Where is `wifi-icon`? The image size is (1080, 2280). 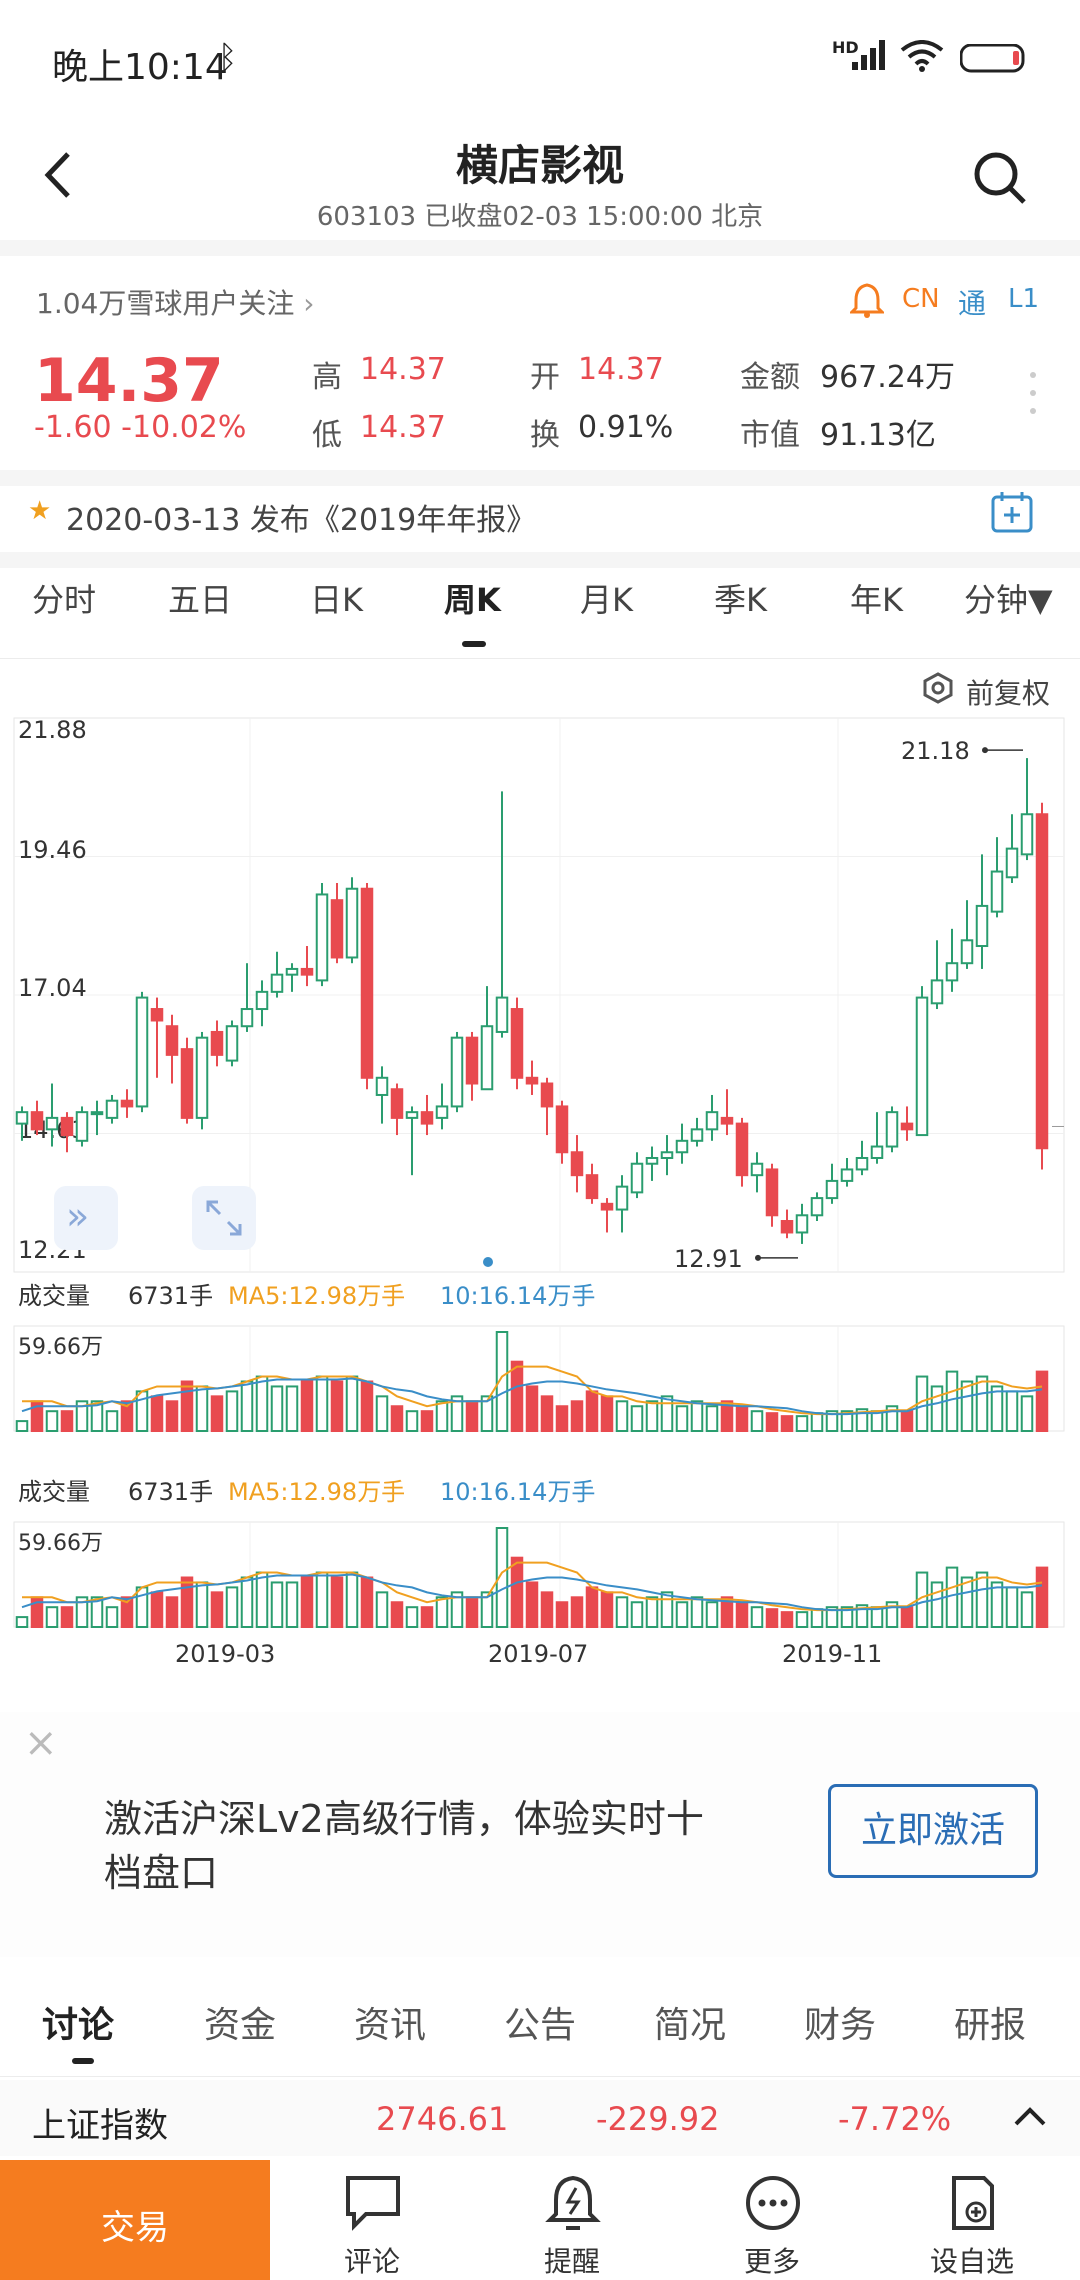
wifi-icon is located at coordinates (922, 56).